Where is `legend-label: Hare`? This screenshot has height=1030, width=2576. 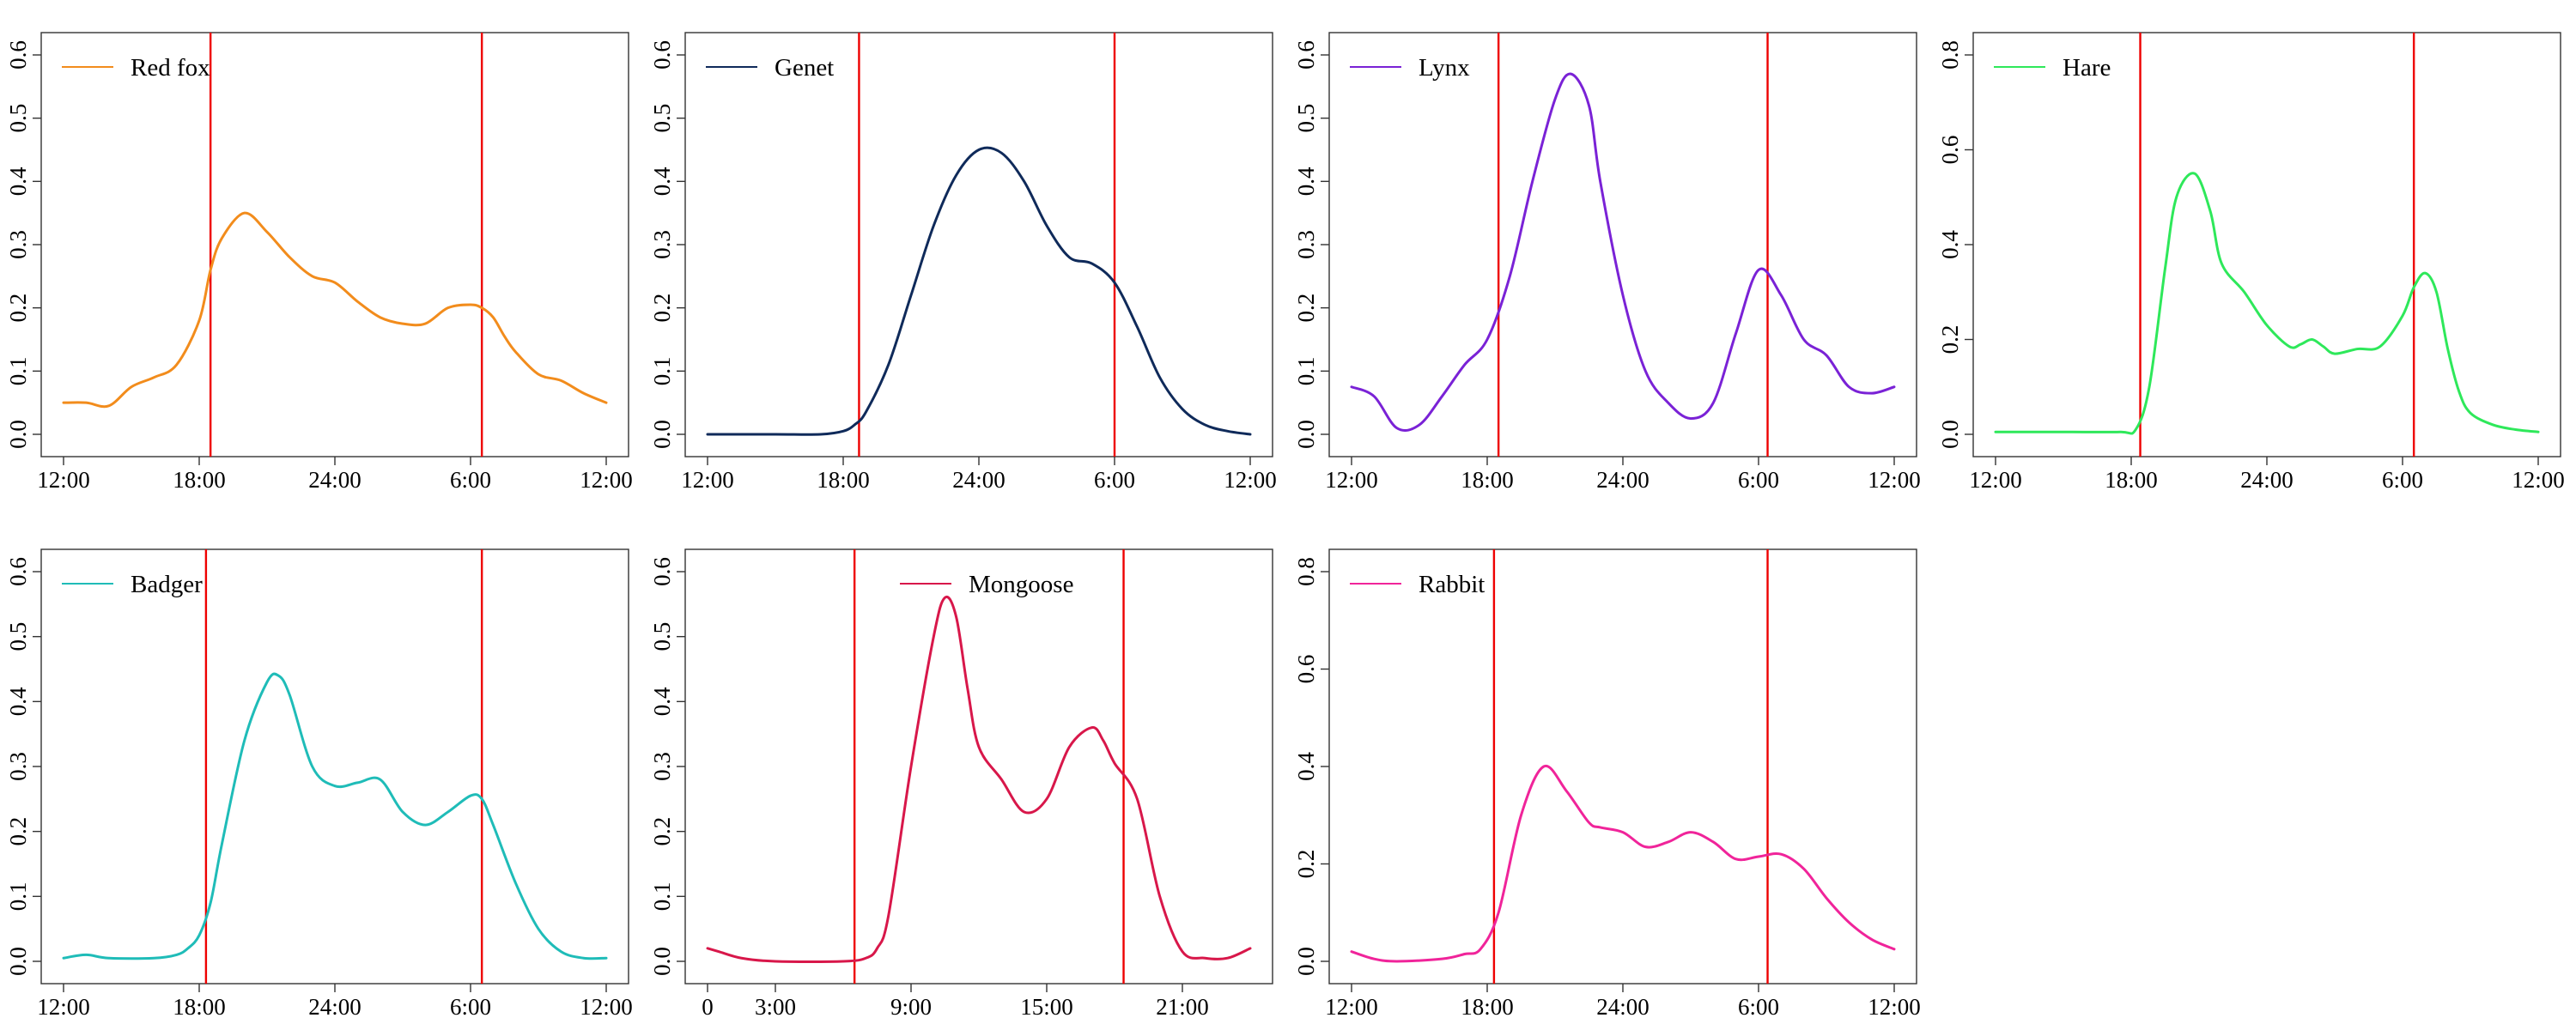 legend-label: Hare is located at coordinates (2087, 68).